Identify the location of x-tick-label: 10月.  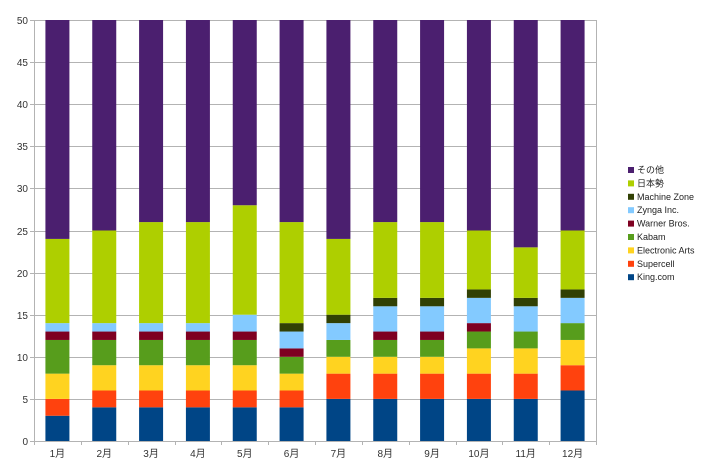
(478, 454).